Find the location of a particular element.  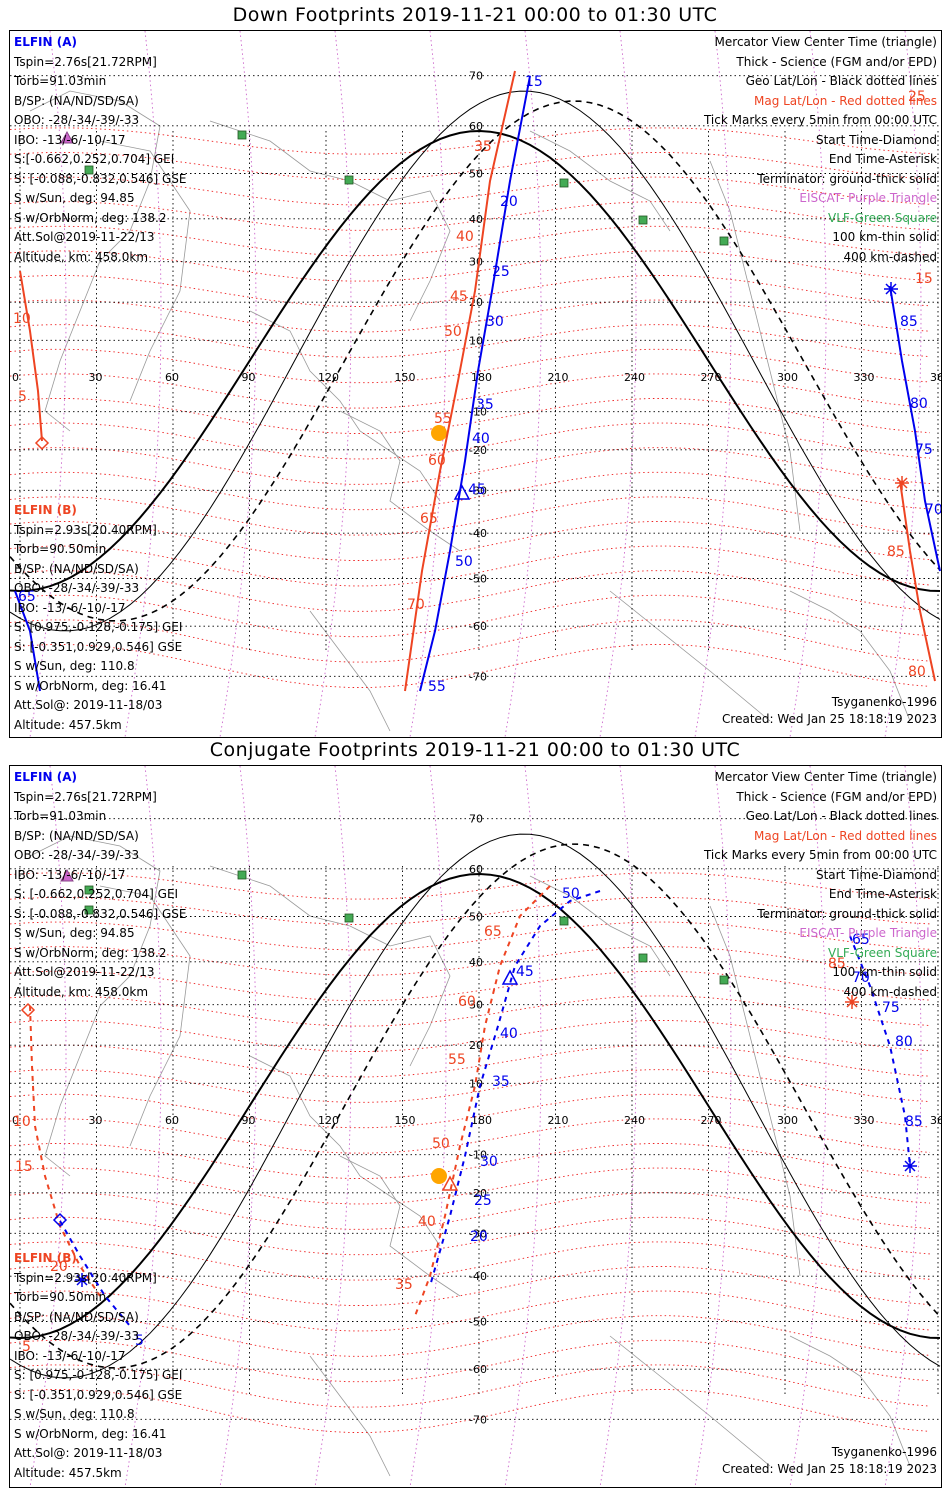

legend-thick: Thick - Science (FGM and/or EPD) is located at coordinates (836, 61).